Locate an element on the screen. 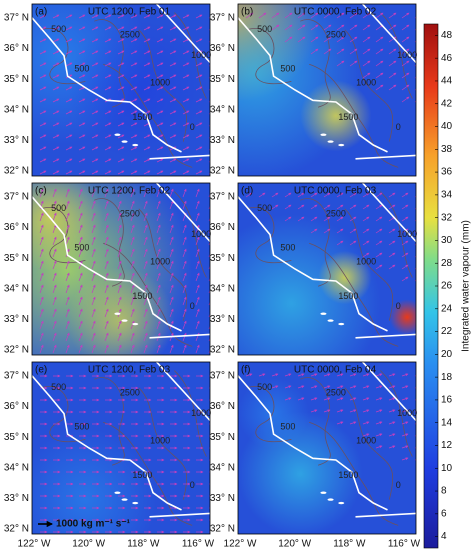  lat-label: 33° N is located at coordinates (222, 140).